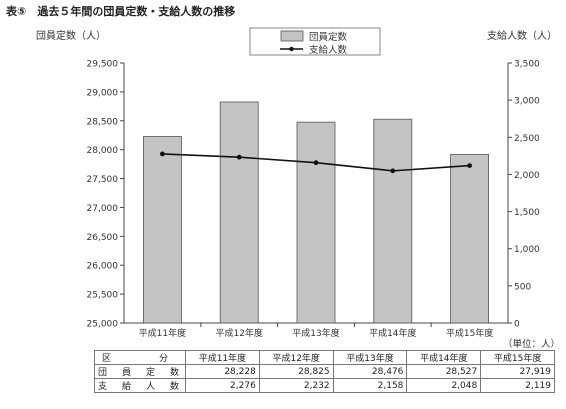  Describe the element at coordinates (103, 93) in the screenshot. I see `left-axis-tick-label: 29,000` at that location.